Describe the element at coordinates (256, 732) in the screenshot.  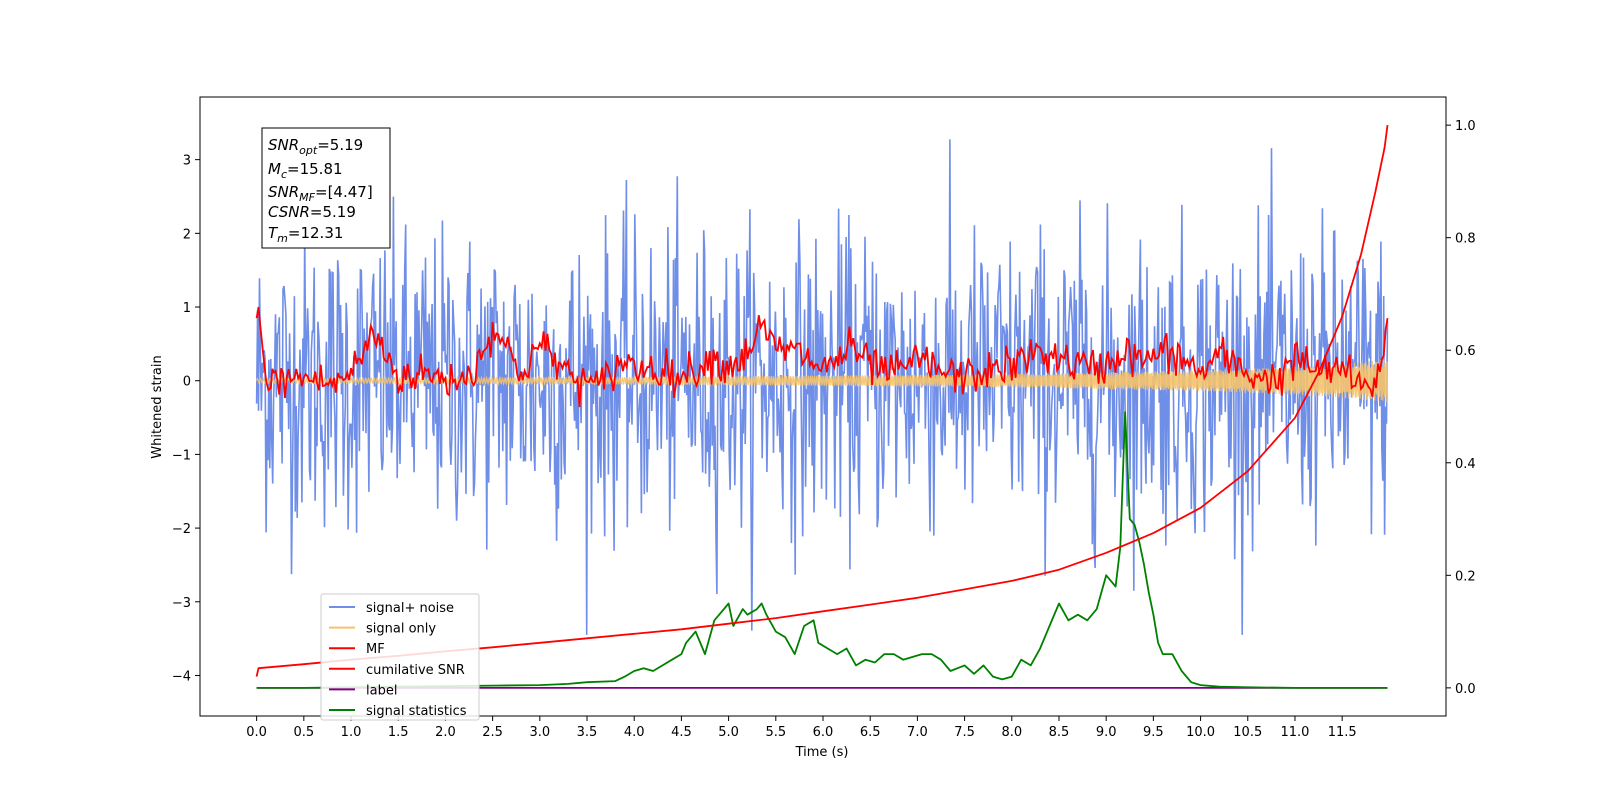
I see `x-tick-label: 0.0` at that location.